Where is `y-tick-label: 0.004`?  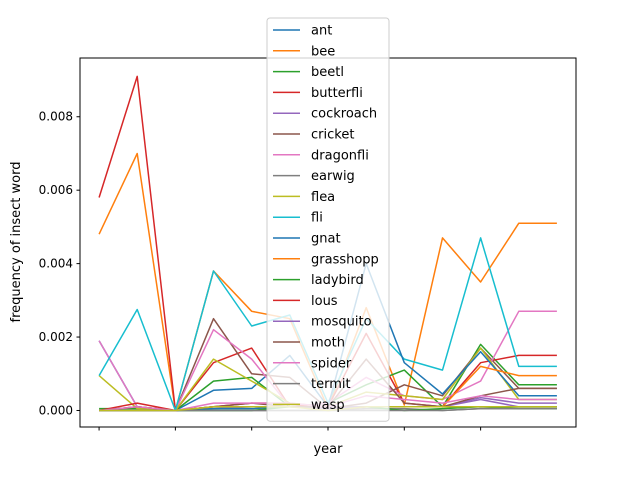 y-tick-label: 0.004 is located at coordinates (56, 264).